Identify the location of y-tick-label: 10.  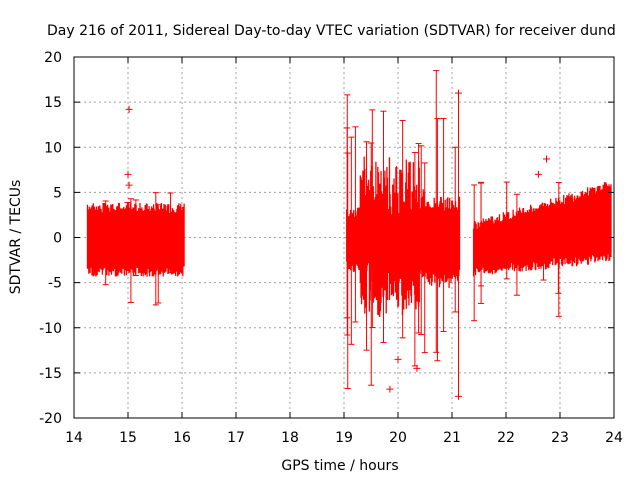
(53, 148).